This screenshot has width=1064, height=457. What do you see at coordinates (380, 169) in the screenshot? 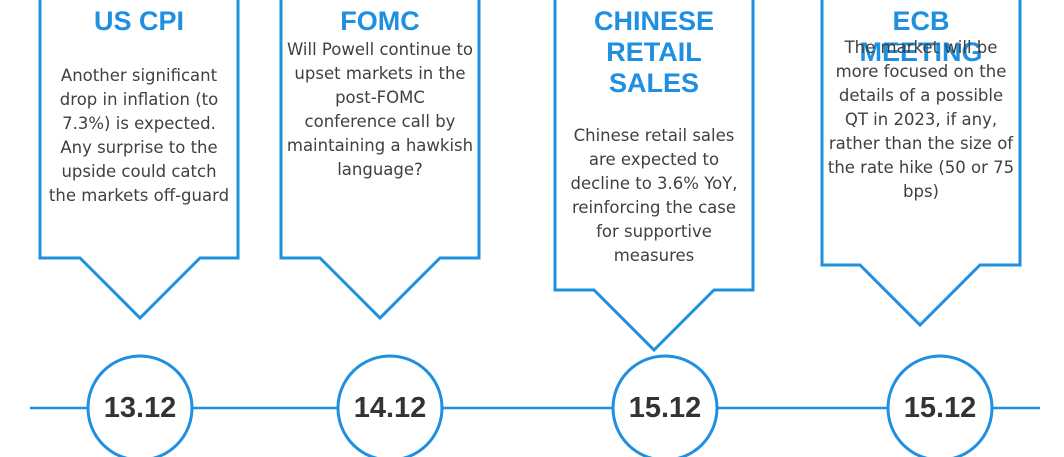
I see `body-line: language?` at bounding box center [380, 169].